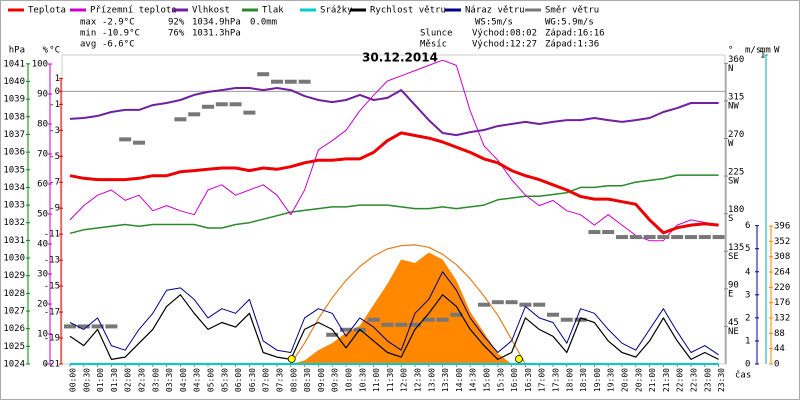  I want to click on legend-label: Směr větru, so click(572, 11).